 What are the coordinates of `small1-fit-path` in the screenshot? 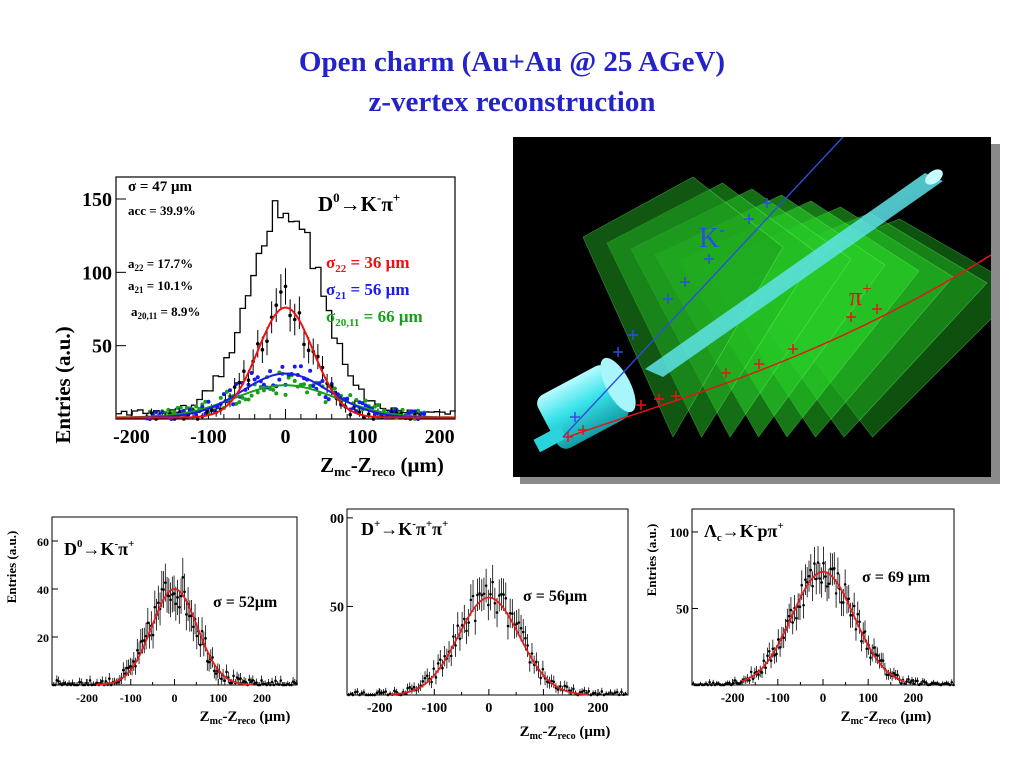 It's located at (174, 637).